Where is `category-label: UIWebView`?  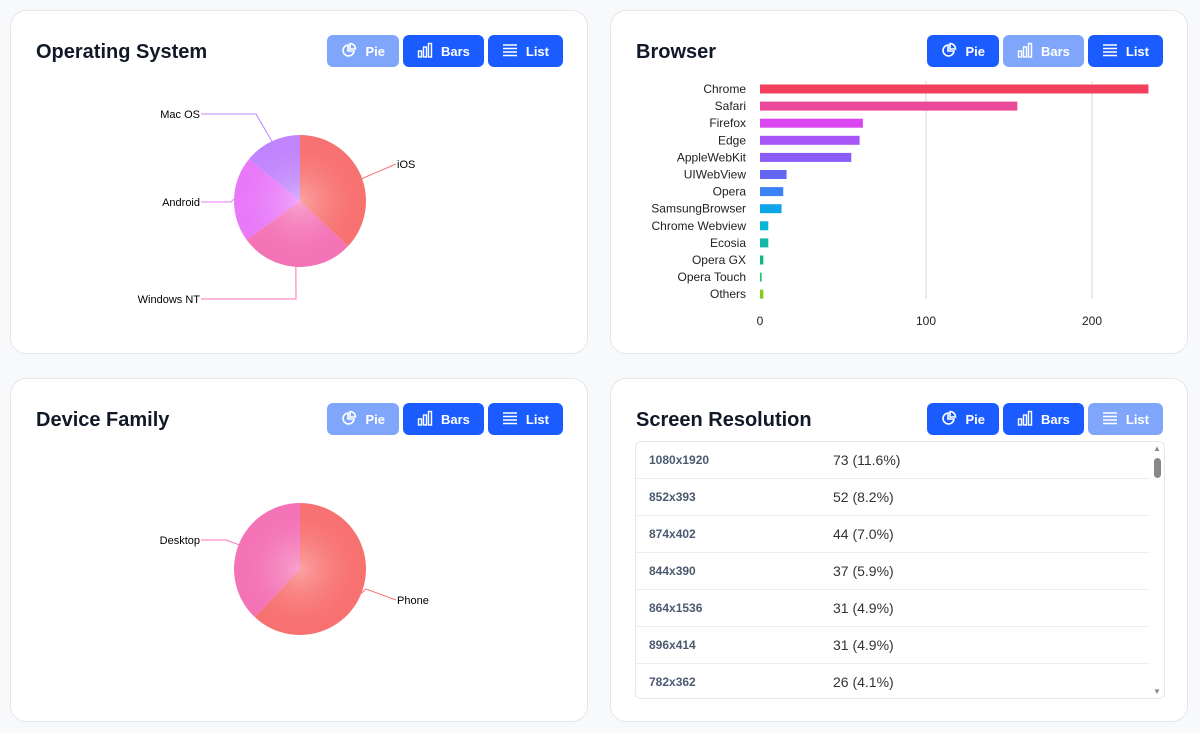 category-label: UIWebView is located at coordinates (715, 175).